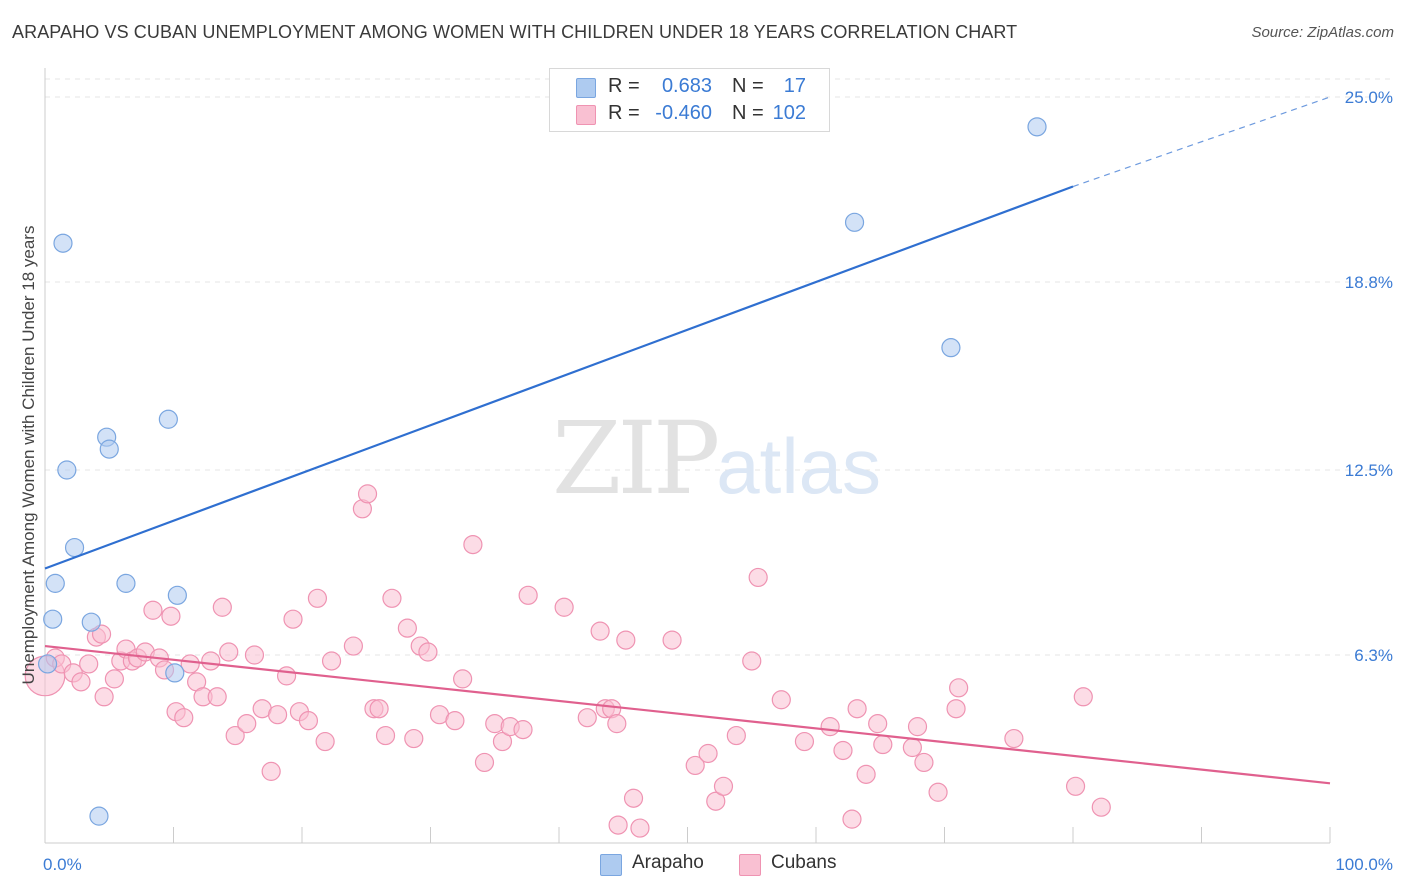  What do you see at coordinates (1369, 97) in the screenshot?
I see `y-tick-label: 25.0%` at bounding box center [1369, 97].